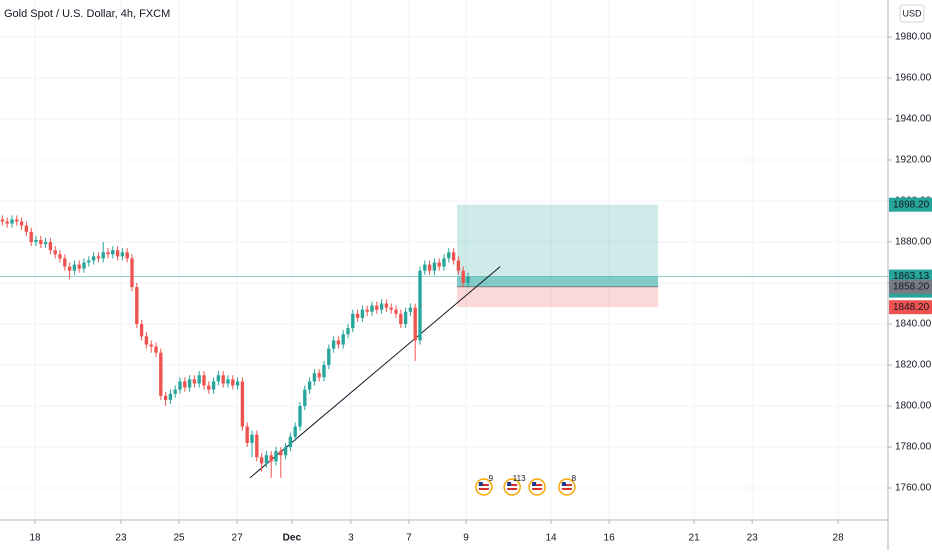 The height and width of the screenshot is (555, 932). What do you see at coordinates (238, 538) in the screenshot?
I see `x-tick-label: 27` at bounding box center [238, 538].